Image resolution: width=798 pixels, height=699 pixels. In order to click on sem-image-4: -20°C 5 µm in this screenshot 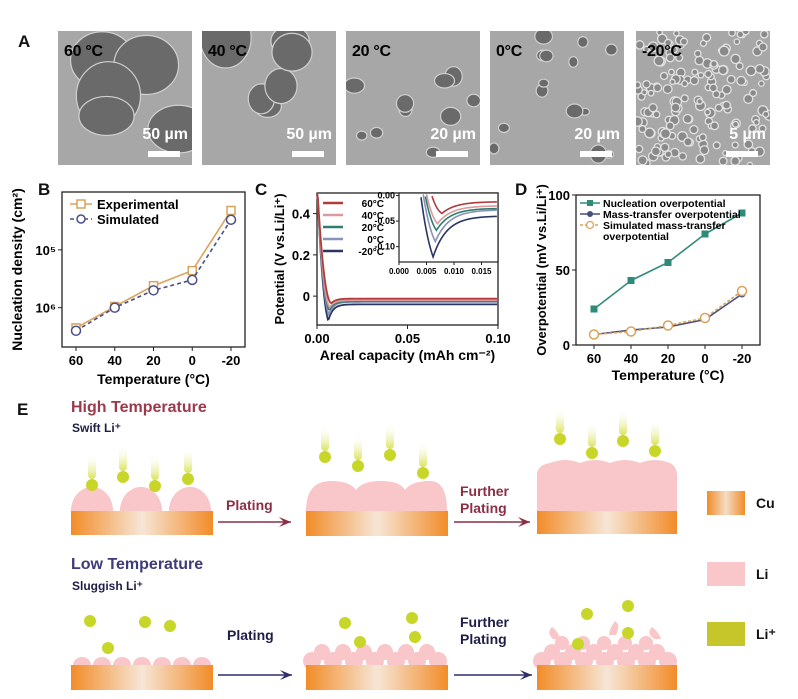, I will do `click(703, 98)`.